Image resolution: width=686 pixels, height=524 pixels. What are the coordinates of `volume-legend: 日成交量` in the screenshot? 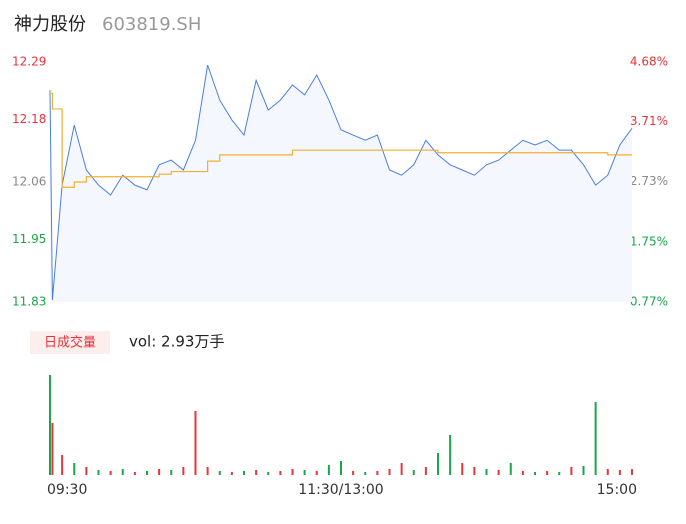 It's located at (70, 343).